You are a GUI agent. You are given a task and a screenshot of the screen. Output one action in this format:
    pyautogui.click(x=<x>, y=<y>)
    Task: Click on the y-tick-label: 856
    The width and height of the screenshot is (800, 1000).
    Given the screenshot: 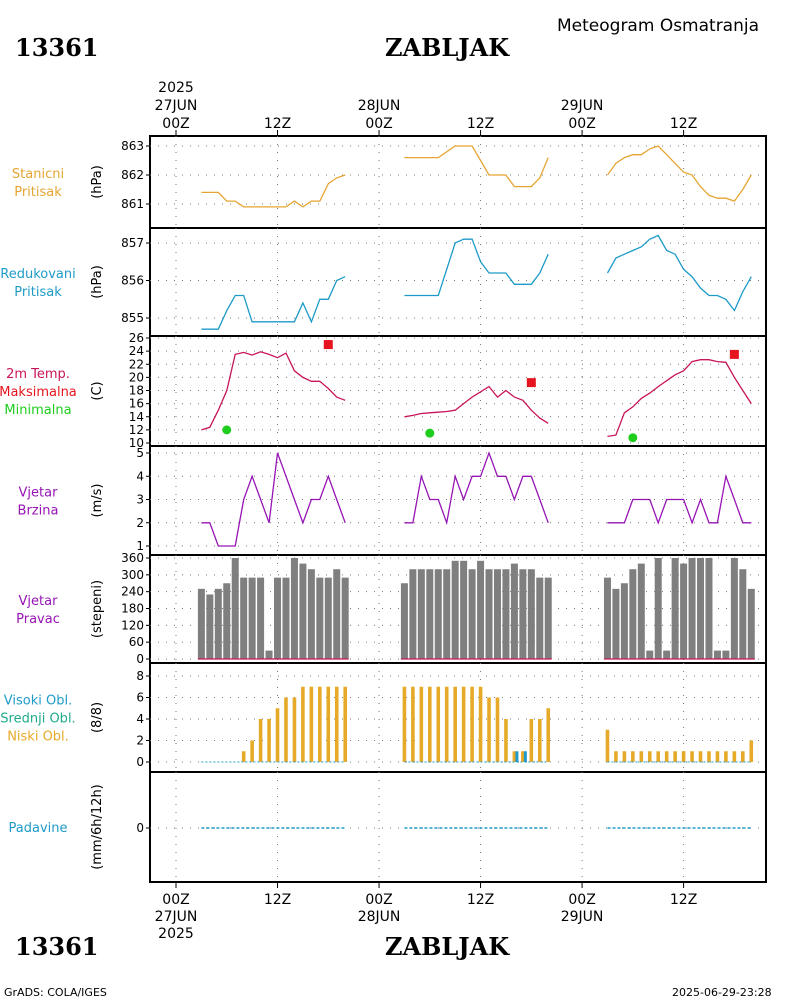 What is the action you would take?
    pyautogui.click(x=132, y=281)
    